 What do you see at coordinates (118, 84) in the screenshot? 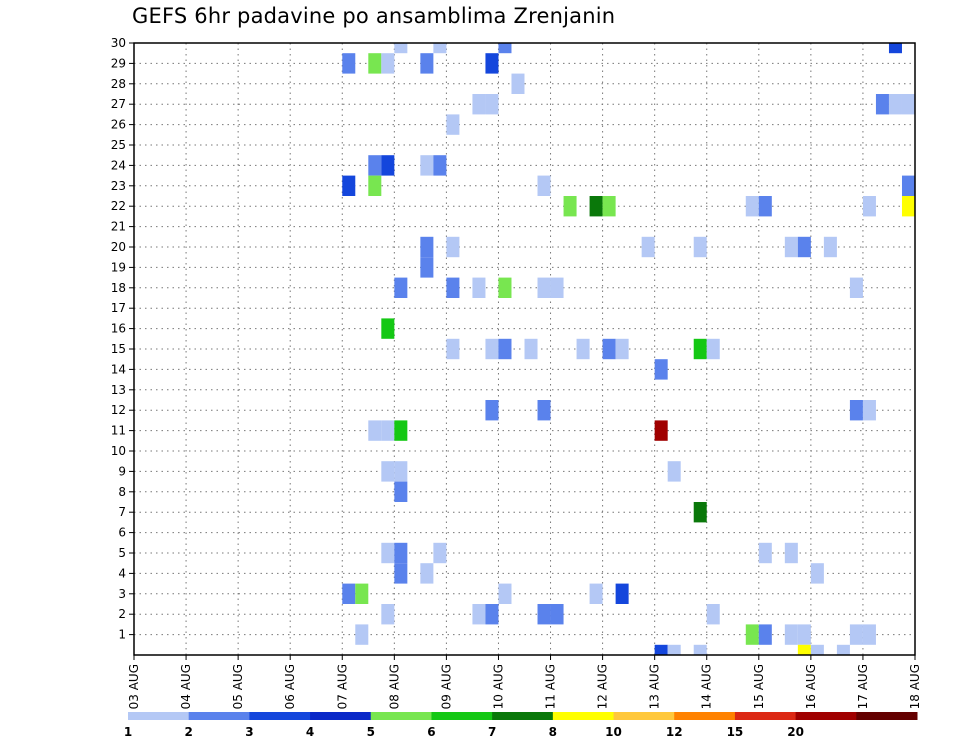
I see `y-tick-label: 28` at bounding box center [118, 84].